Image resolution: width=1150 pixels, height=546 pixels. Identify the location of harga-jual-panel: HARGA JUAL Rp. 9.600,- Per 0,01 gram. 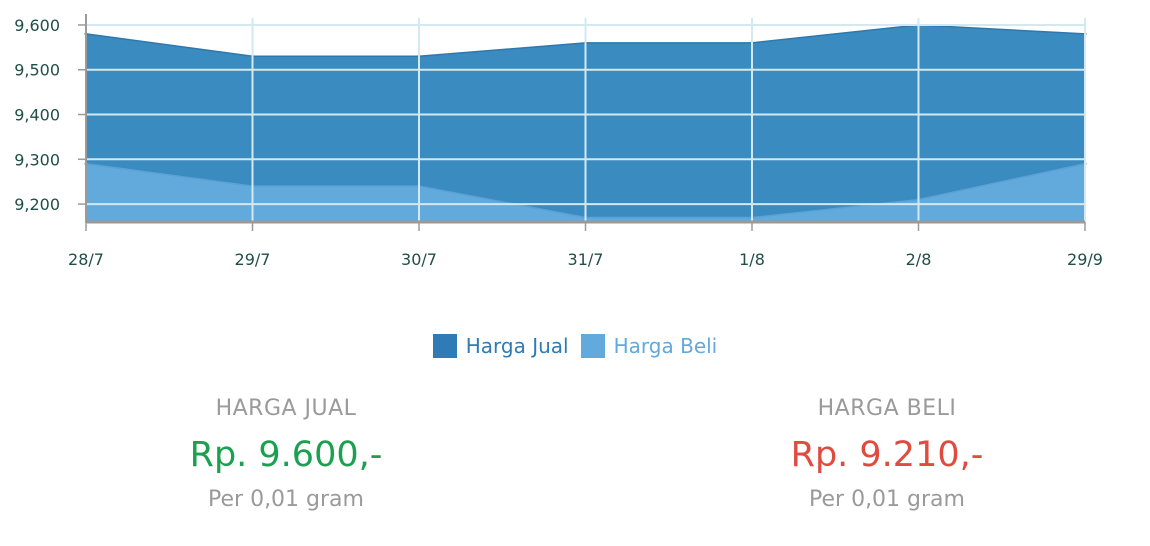
(286, 454).